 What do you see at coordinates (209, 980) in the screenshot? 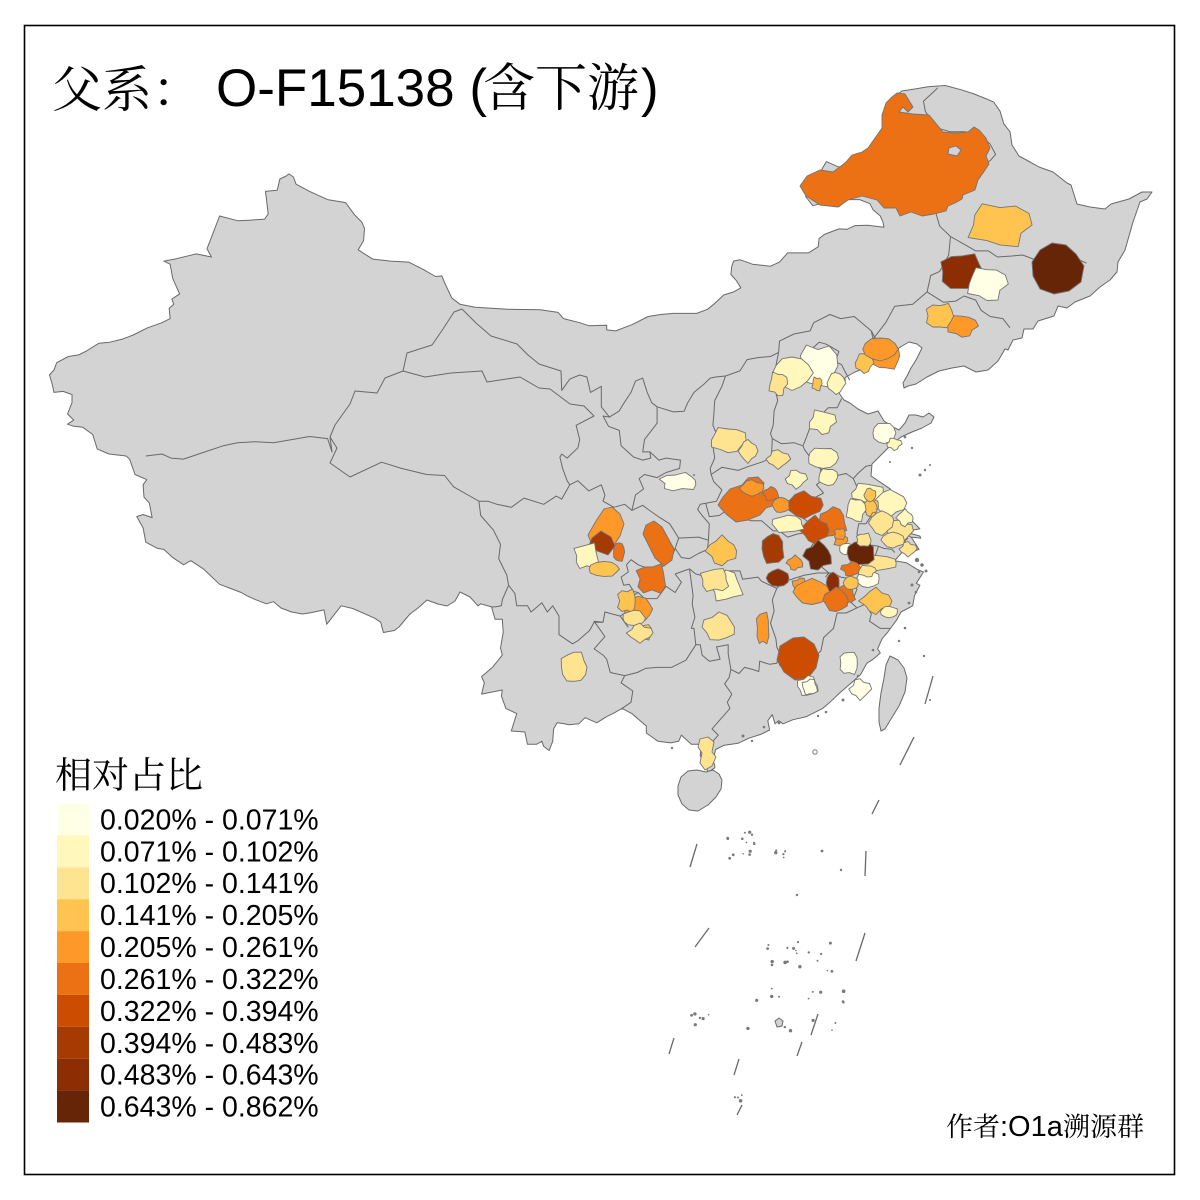
I see `svg-text: 0.261% - 0.322%` at bounding box center [209, 980].